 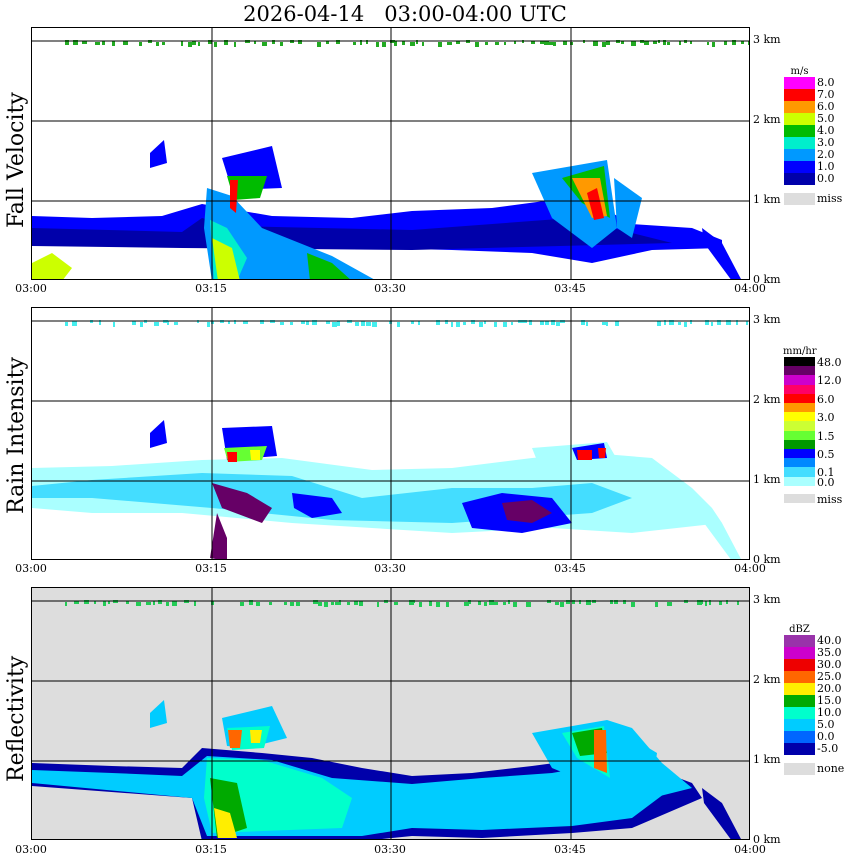 I want to click on right-streak, so click(x=721, y=253).